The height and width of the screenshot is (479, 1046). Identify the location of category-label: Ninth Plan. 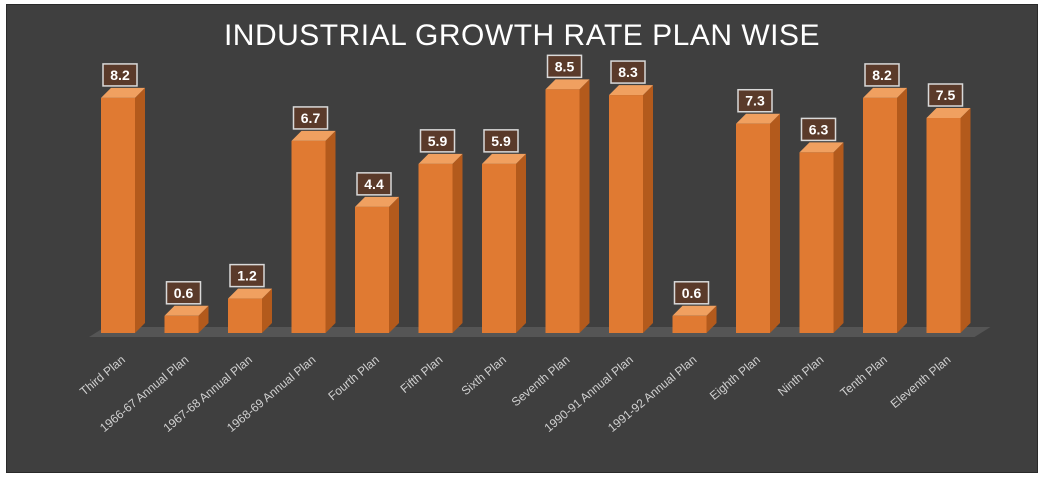
(800, 376).